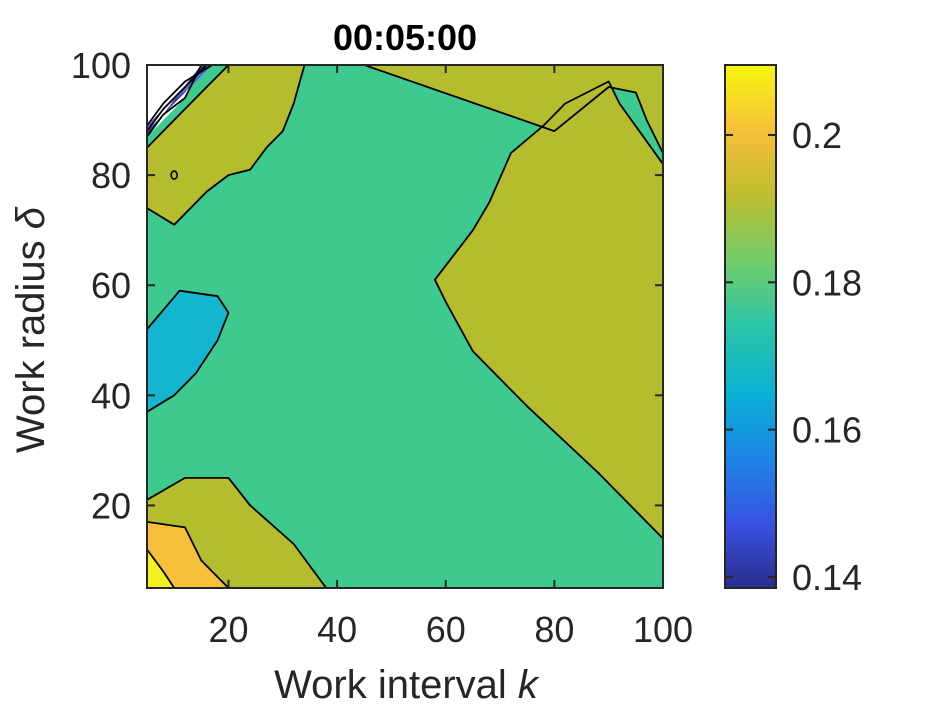 The image size is (945, 709). What do you see at coordinates (827, 282) in the screenshot?
I see `colorbar-tick-label-2: 0.18` at bounding box center [827, 282].